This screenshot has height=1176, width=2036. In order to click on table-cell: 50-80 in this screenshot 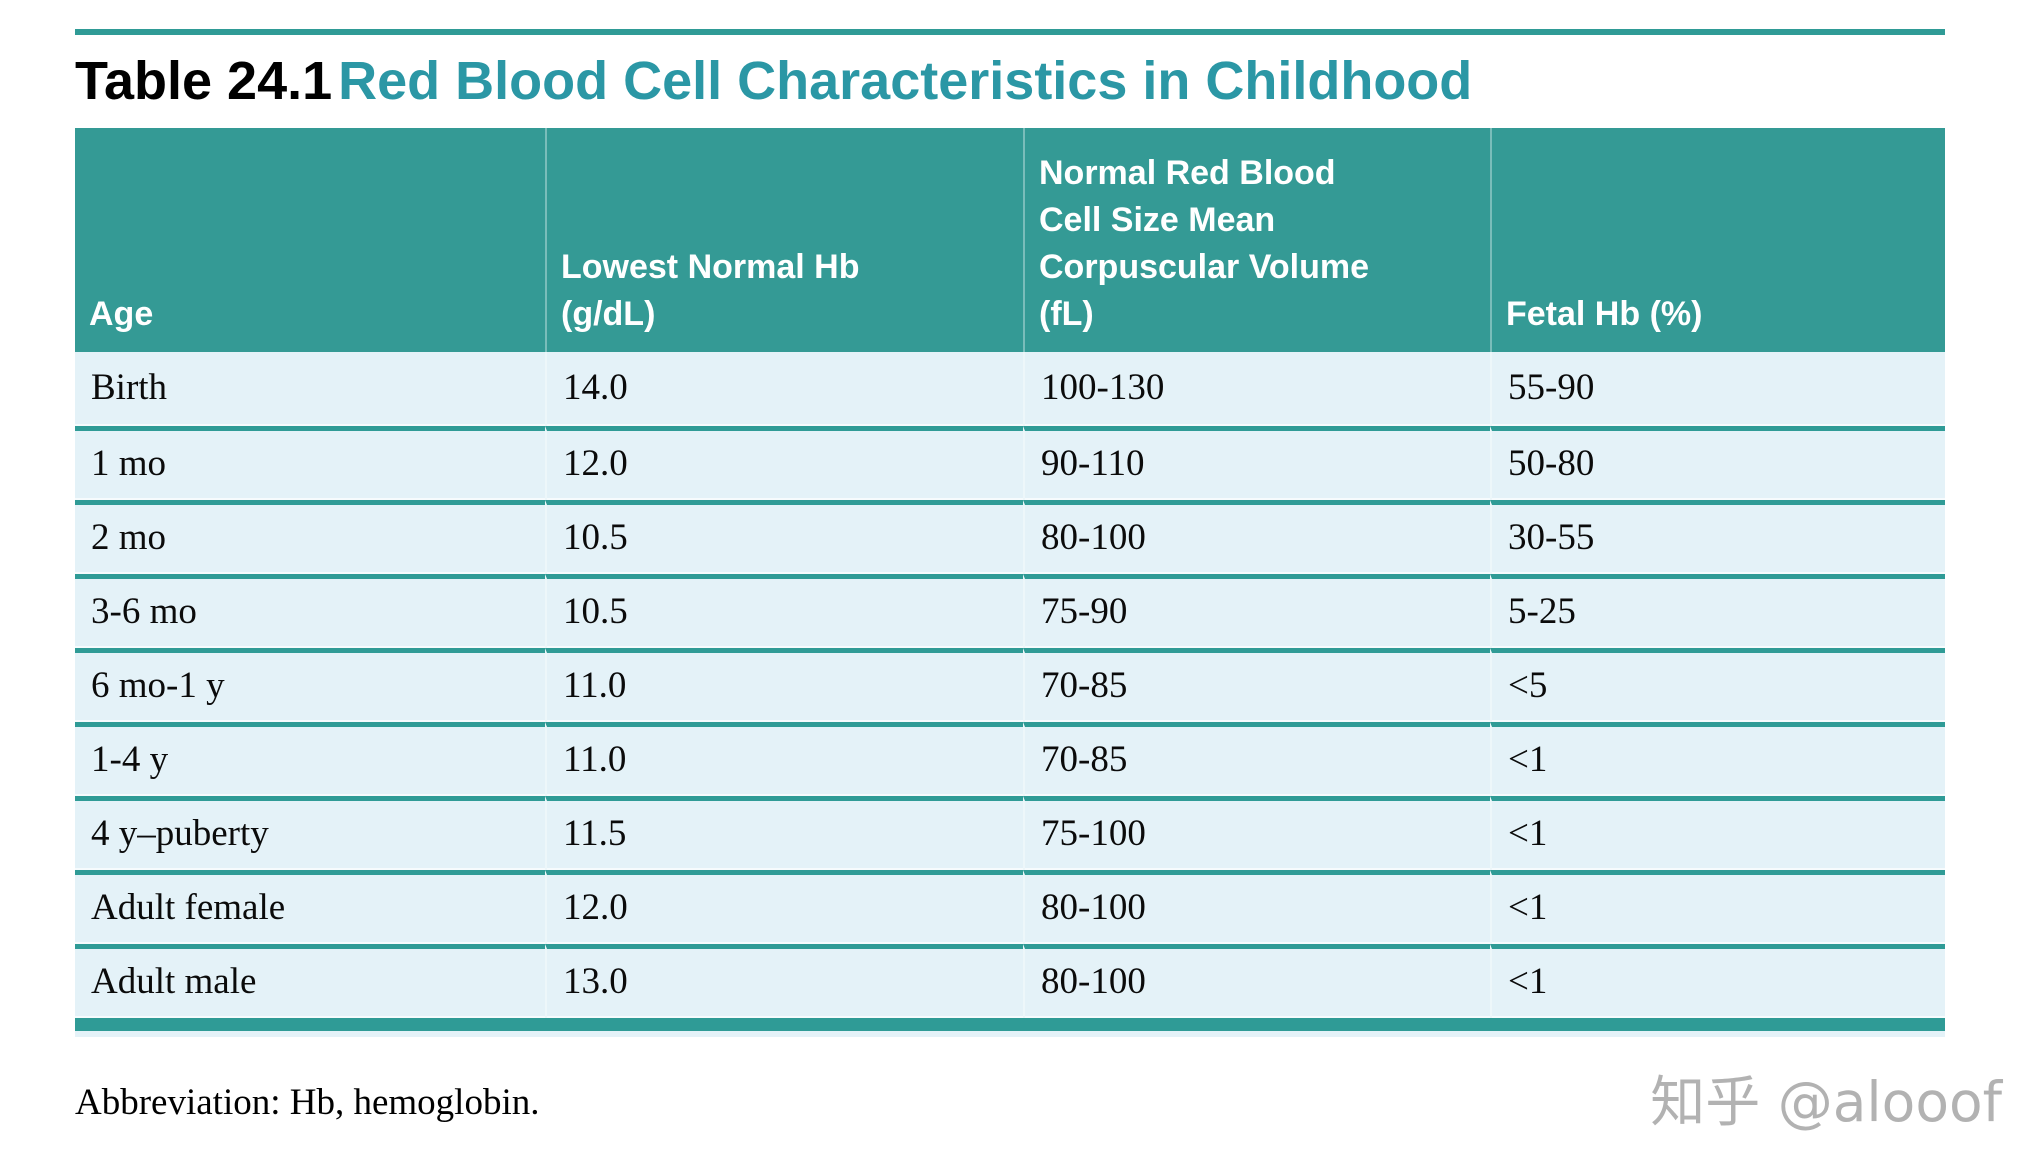, I will do `click(1717, 463)`.